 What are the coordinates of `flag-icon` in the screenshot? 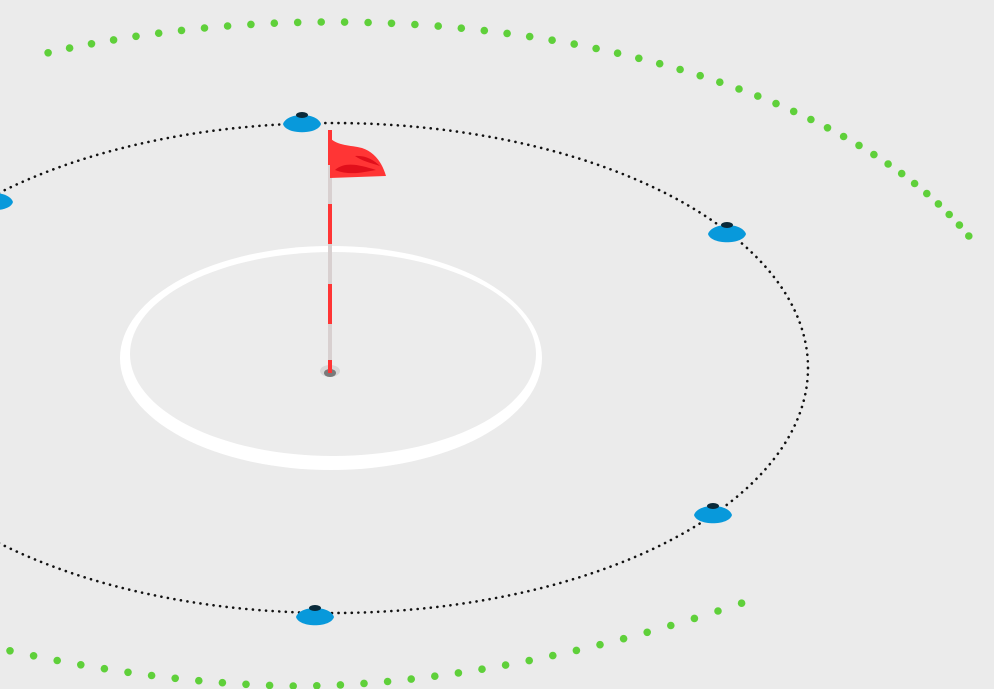 It's located at (353, 253).